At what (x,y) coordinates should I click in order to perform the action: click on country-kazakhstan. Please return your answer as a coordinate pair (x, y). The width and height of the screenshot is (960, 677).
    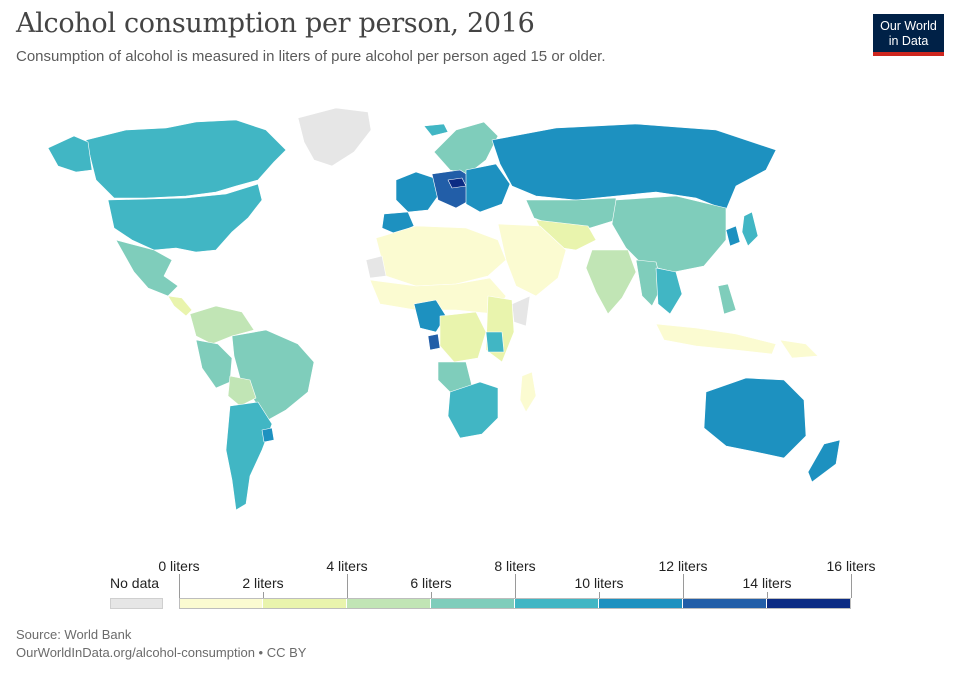
    Looking at the image, I should click on (571, 213).